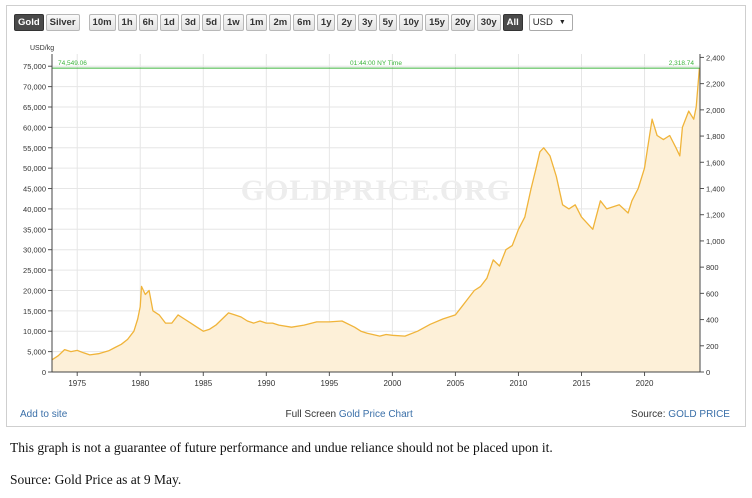 Image resolution: width=752 pixels, height=498 pixels. I want to click on y-right-tick-label: 200, so click(712, 346).